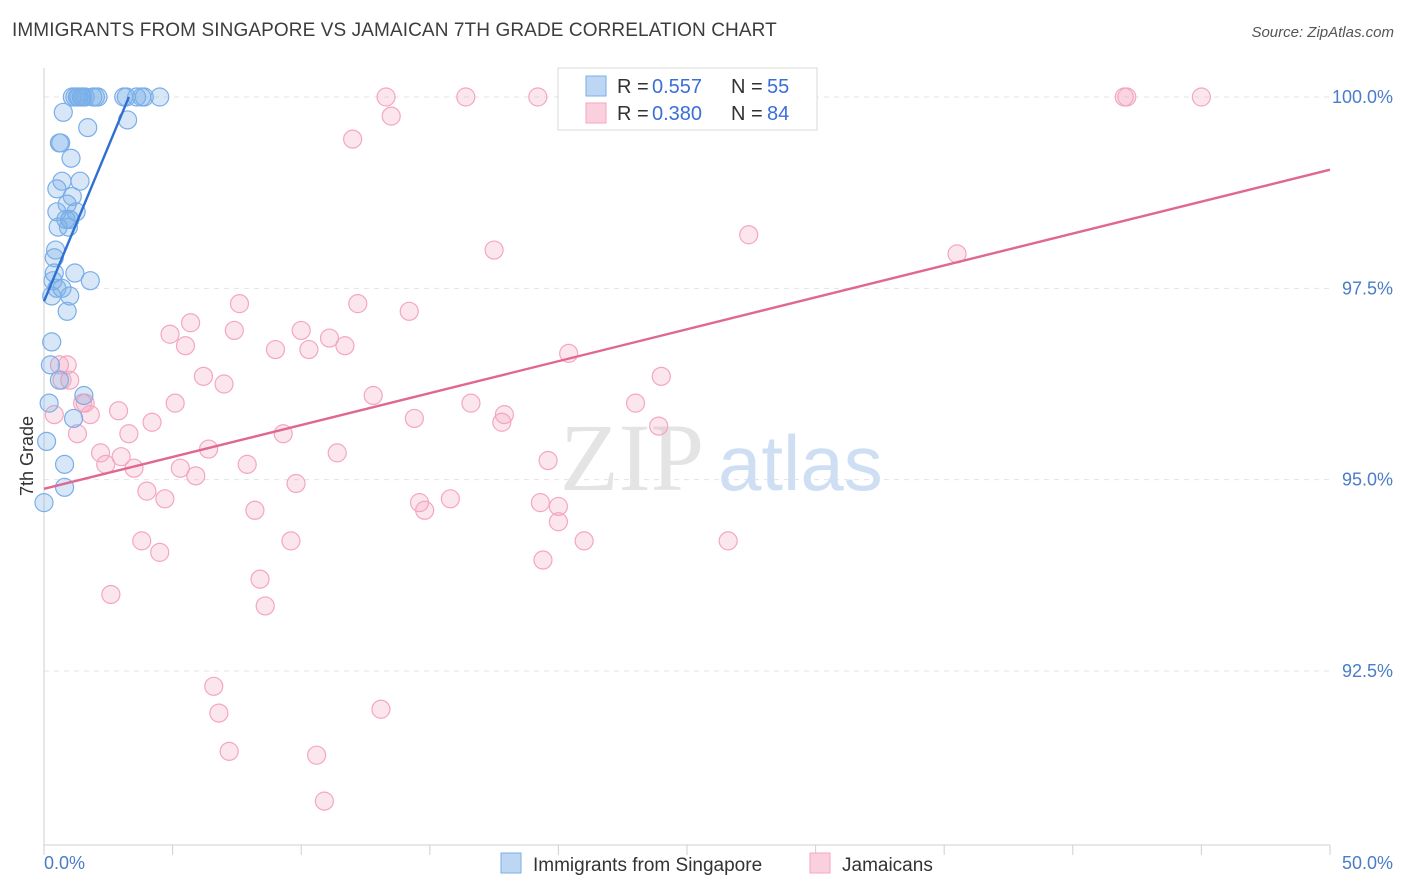  I want to click on x-tick-label-max: 50.0%, so click(1367, 863).